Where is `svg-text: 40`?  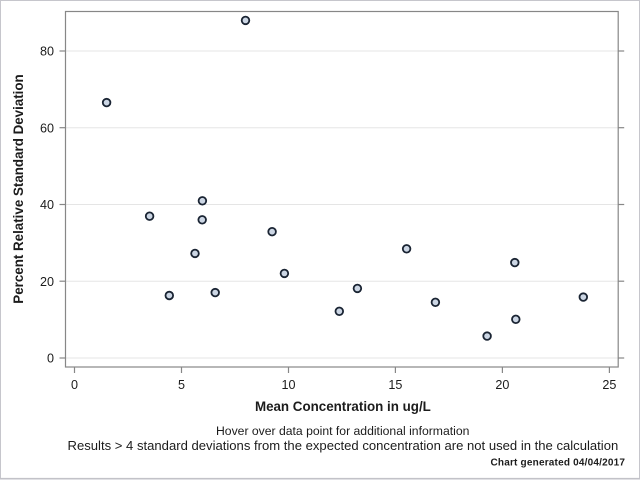
svg-text: 40 is located at coordinates (47, 205).